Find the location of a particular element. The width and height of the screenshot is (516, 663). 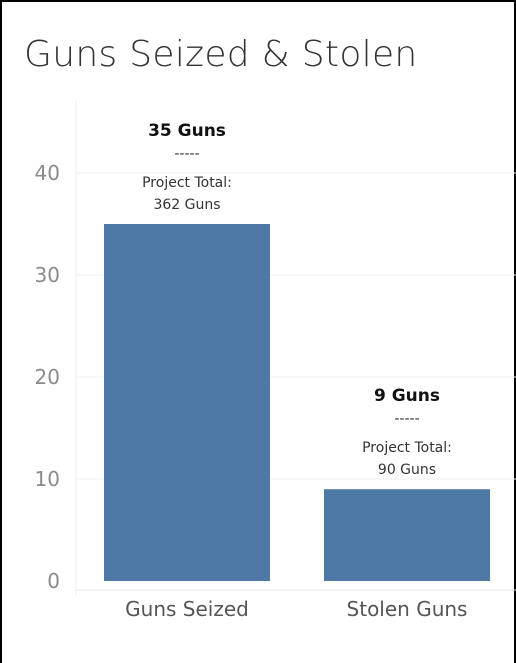

y-tick-label: 0 is located at coordinates (53, 581).